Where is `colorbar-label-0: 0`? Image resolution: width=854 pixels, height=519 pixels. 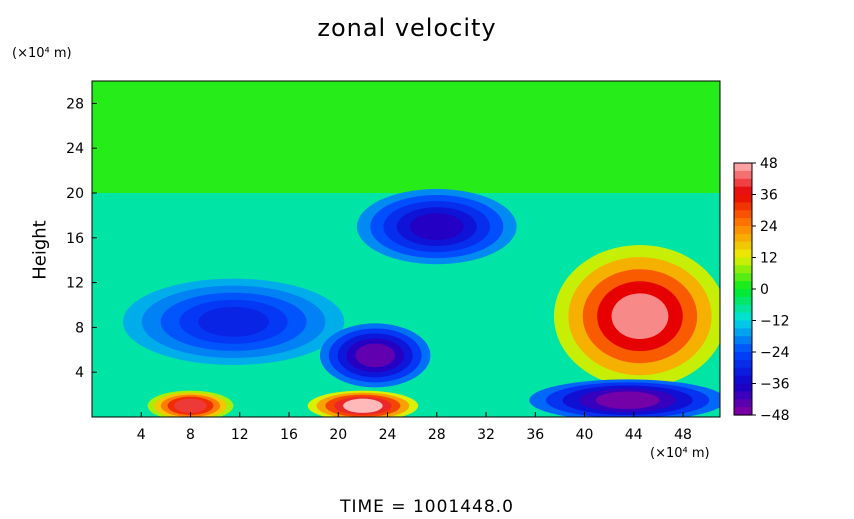
colorbar-label-0: 0 is located at coordinates (764, 290).